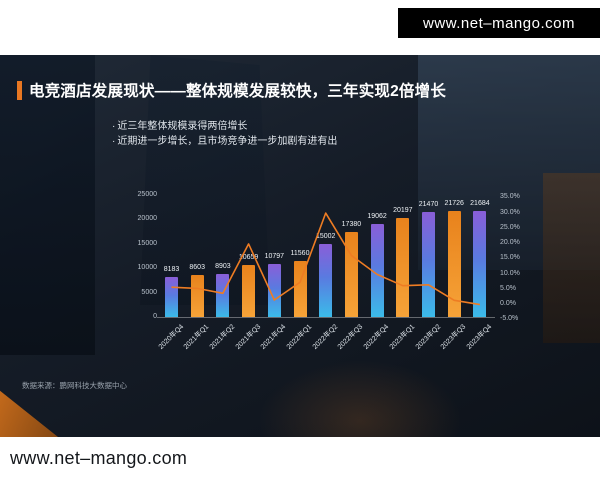  Describe the element at coordinates (299, 337) in the screenshot. I see `x-axis-label: 2022年Q1` at that location.